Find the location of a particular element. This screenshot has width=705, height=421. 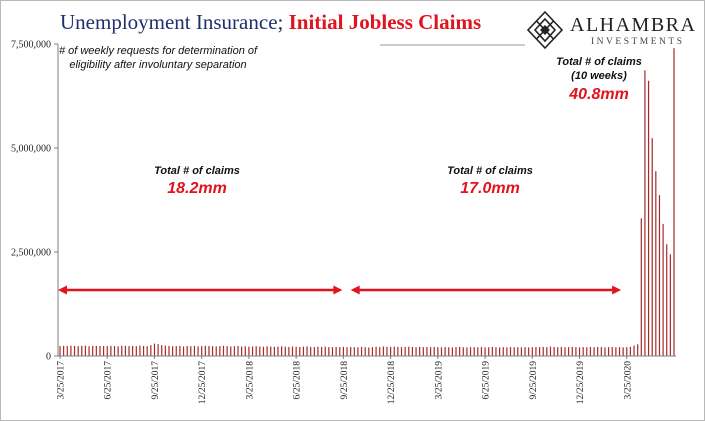

x-tick-label: 3/25/2019 is located at coordinates (439, 380).